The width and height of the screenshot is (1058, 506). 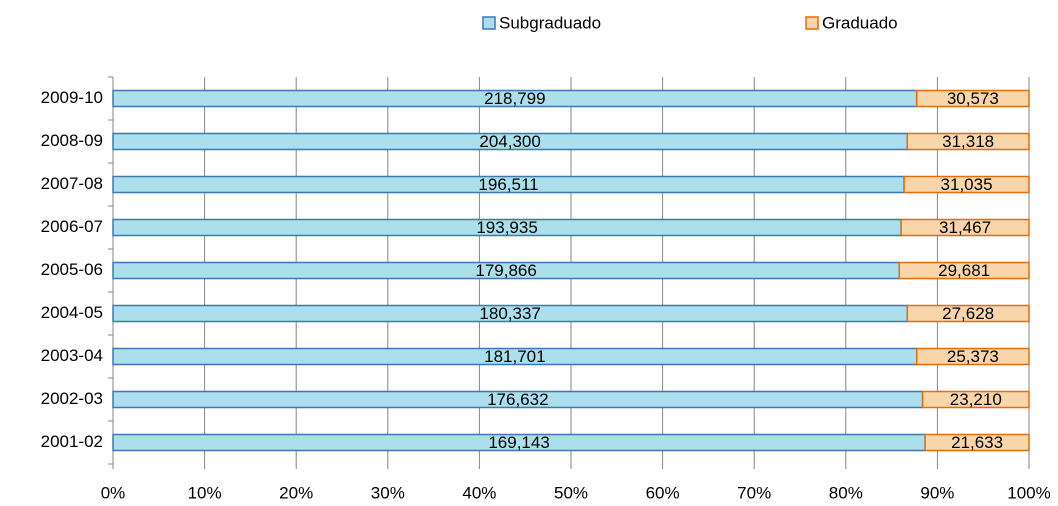 What do you see at coordinates (509, 141) in the screenshot?
I see `value-label: 204,300` at bounding box center [509, 141].